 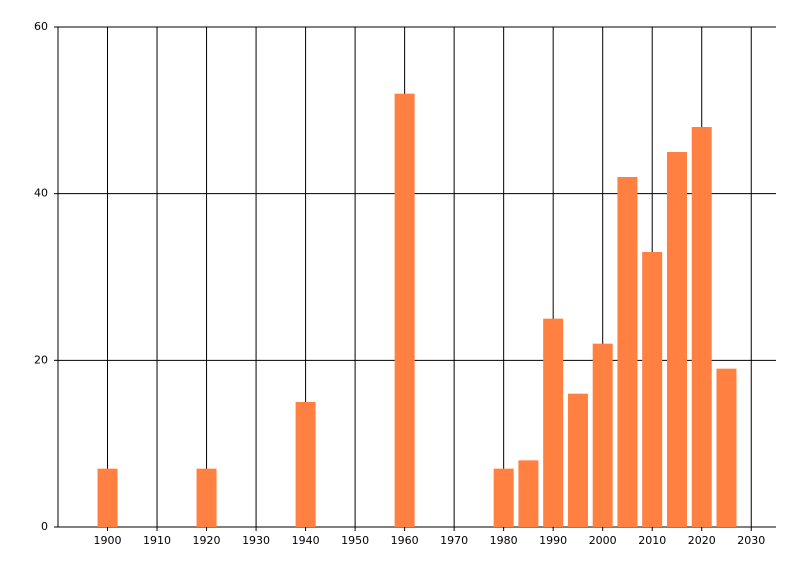 What do you see at coordinates (207, 540) in the screenshot?
I see `x-tick-label: 1920` at bounding box center [207, 540].